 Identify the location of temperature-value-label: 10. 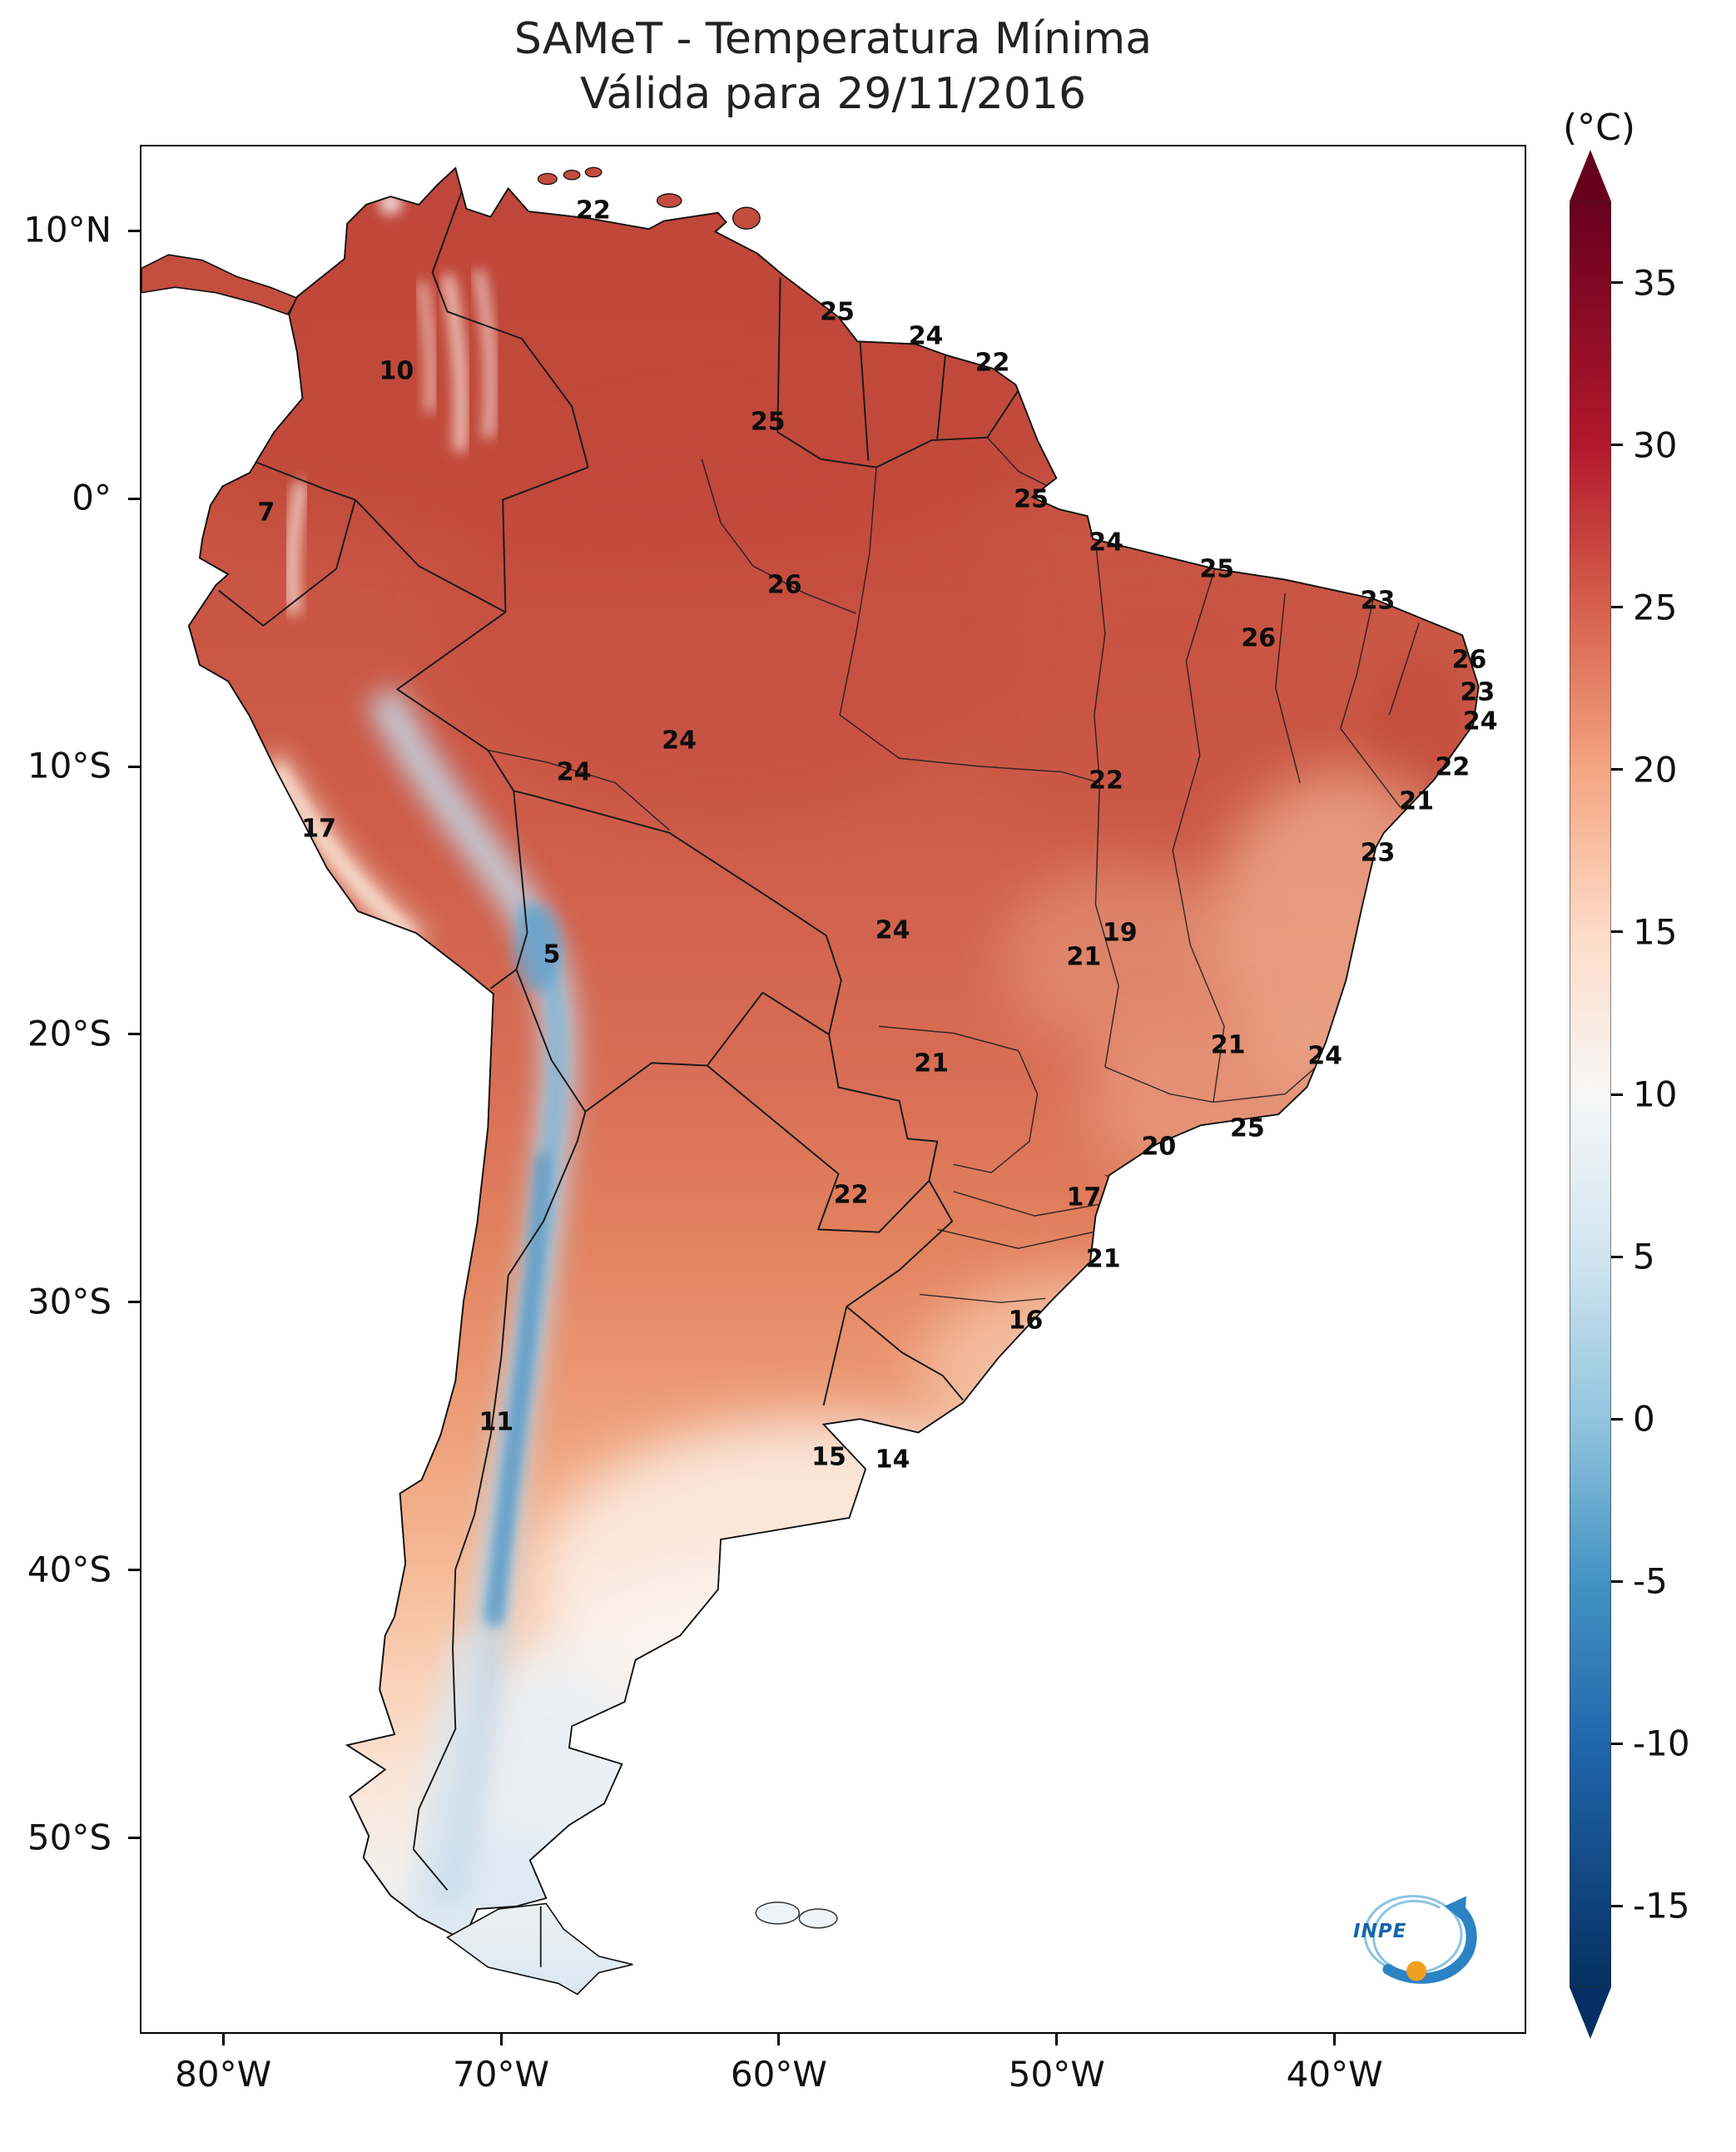
(396, 371).